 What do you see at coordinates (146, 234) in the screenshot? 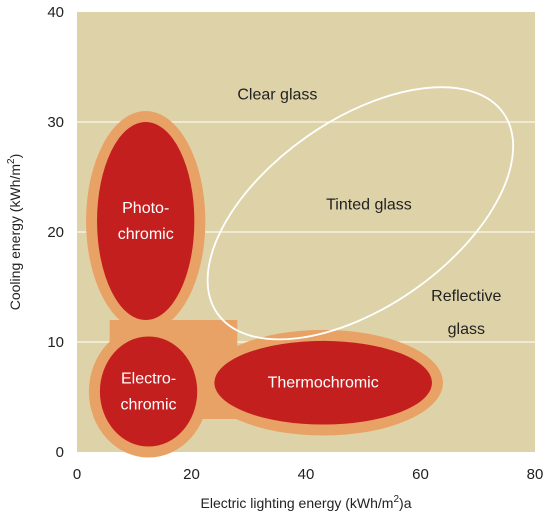
I see `label-photochromic-2: chromic` at bounding box center [146, 234].